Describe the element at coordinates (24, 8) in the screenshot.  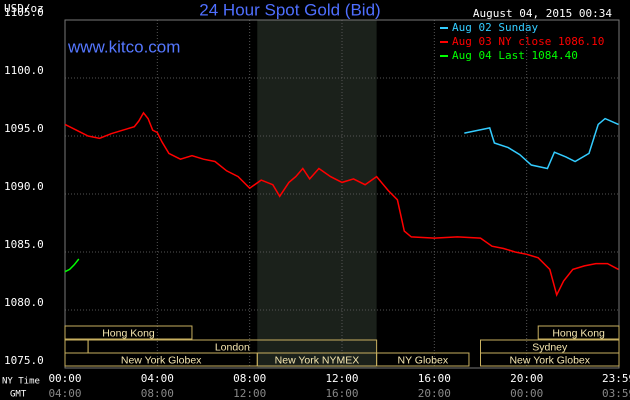
I see `y-unit: USD/oz` at that location.